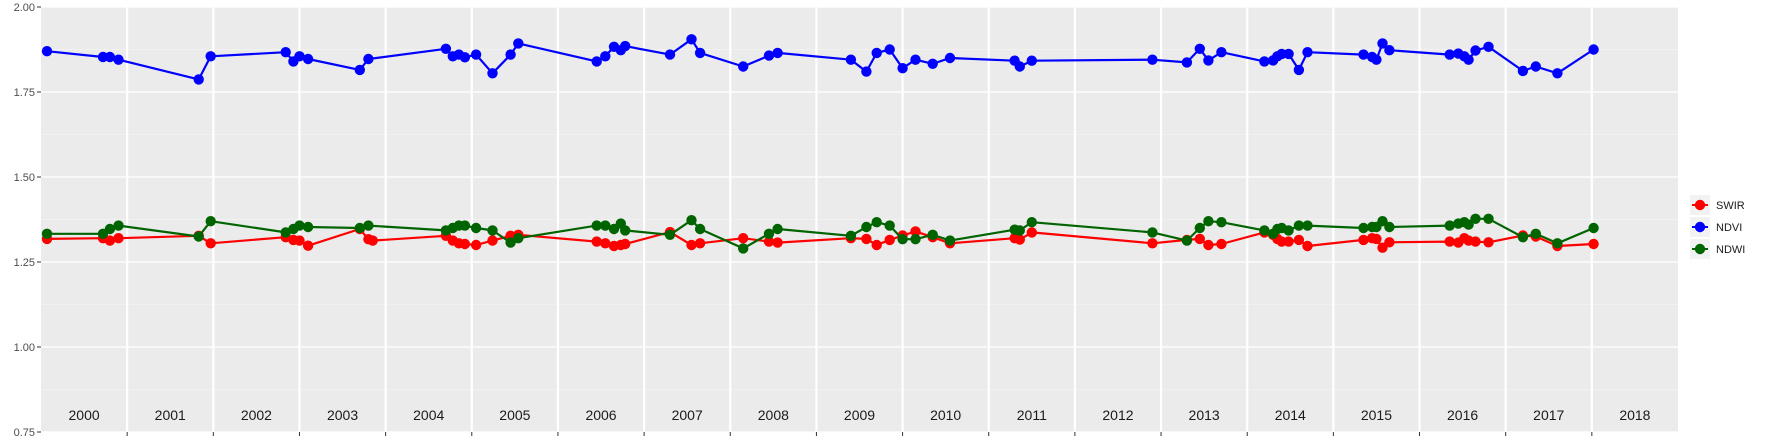  Describe the element at coordinates (1634, 415) in the screenshot. I see `year-label: 2018` at that location.